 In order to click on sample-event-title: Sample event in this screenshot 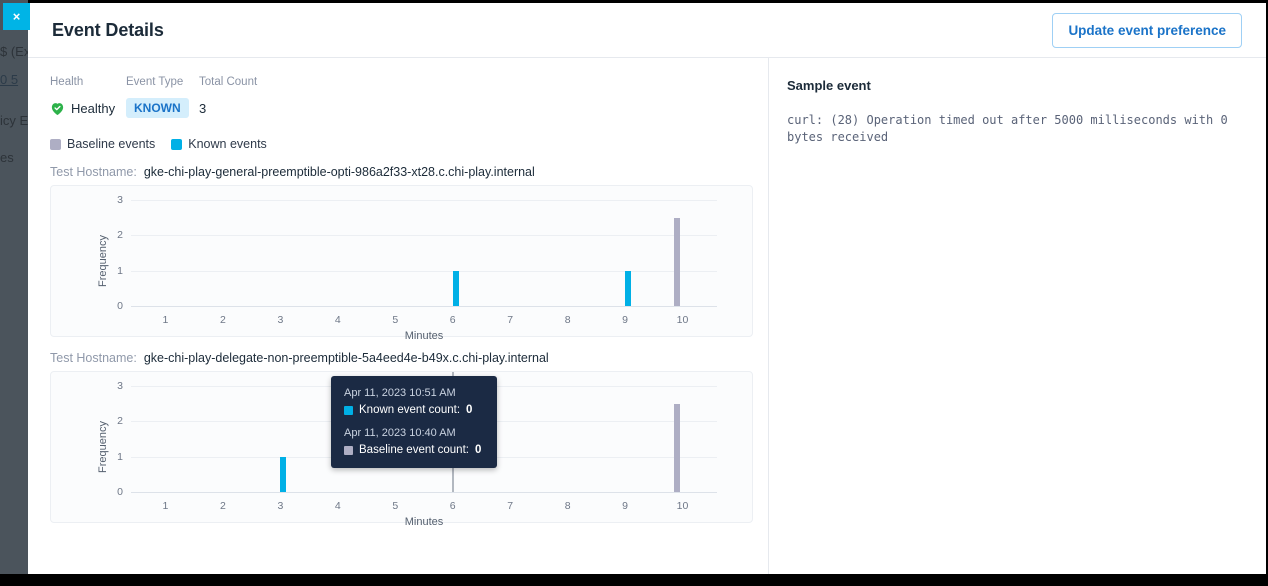, I will do `click(829, 85)`.